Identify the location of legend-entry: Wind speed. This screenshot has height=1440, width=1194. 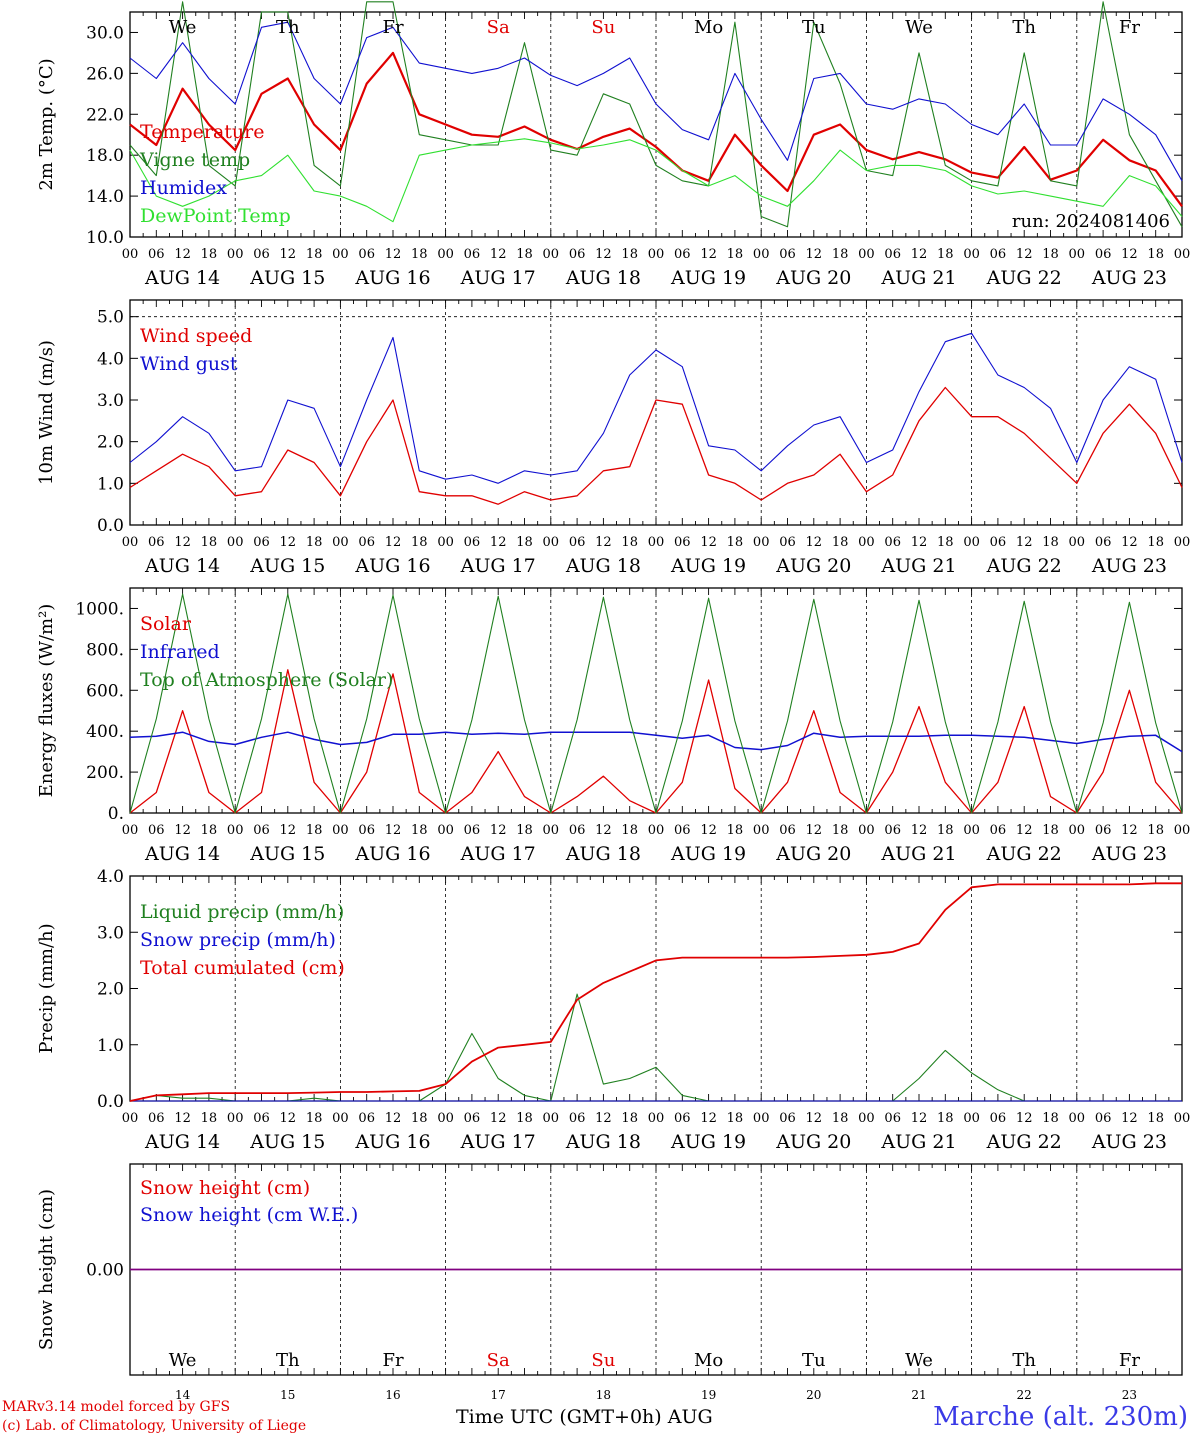
(196, 336).